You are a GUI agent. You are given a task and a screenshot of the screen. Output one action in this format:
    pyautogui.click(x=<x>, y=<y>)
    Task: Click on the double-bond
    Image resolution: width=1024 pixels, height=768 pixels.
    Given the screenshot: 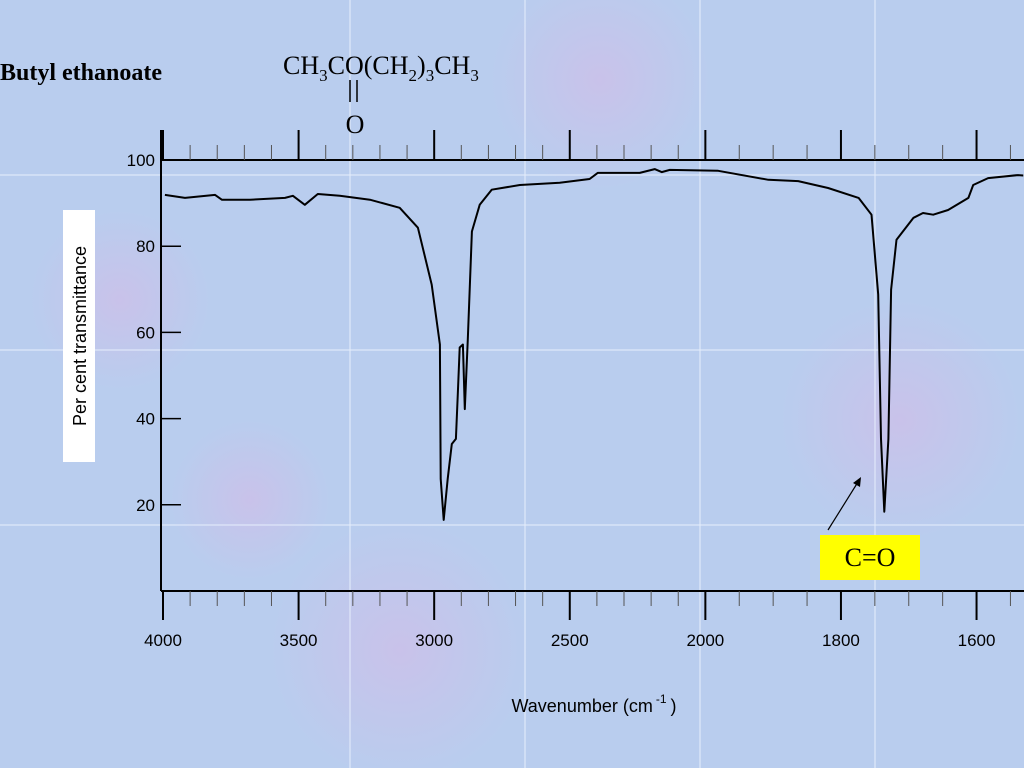 What is the action you would take?
    pyautogui.click(x=353, y=91)
    